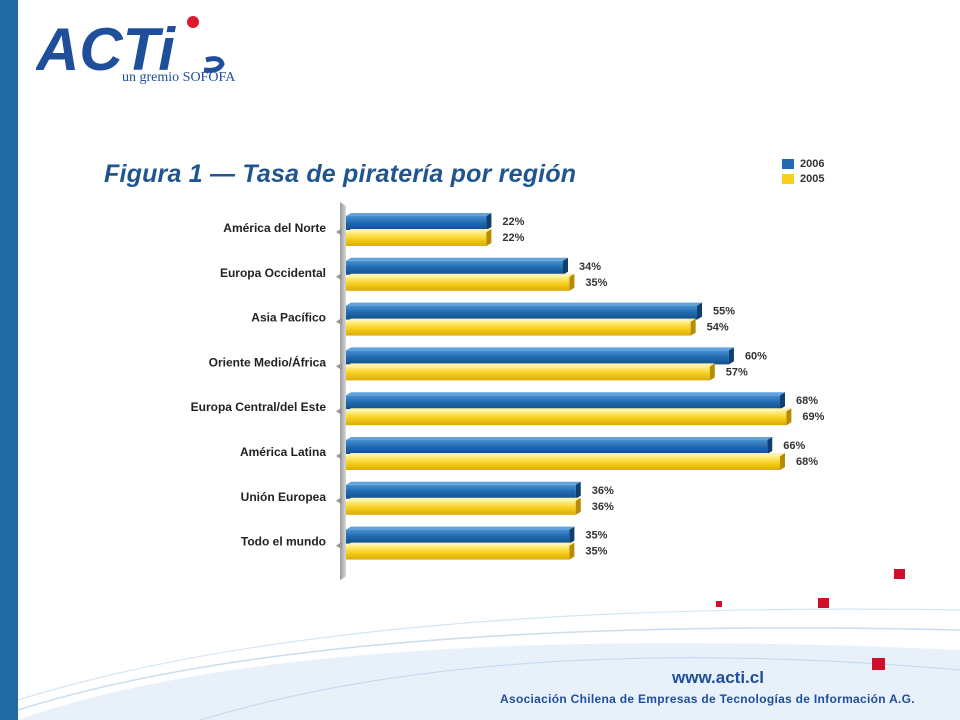 This screenshot has width=960, height=720. What do you see at coordinates (812, 178) in the screenshot?
I see `legend-label-2005: 2005` at bounding box center [812, 178].